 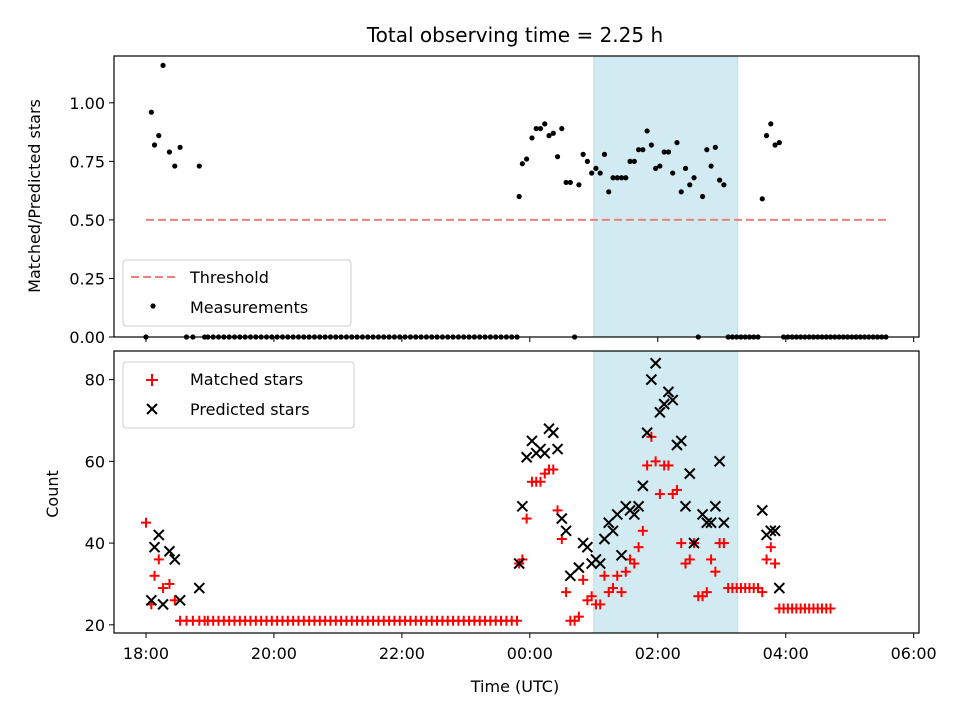 What do you see at coordinates (229, 277) in the screenshot?
I see `legend-threshold-label: Threshold` at bounding box center [229, 277].